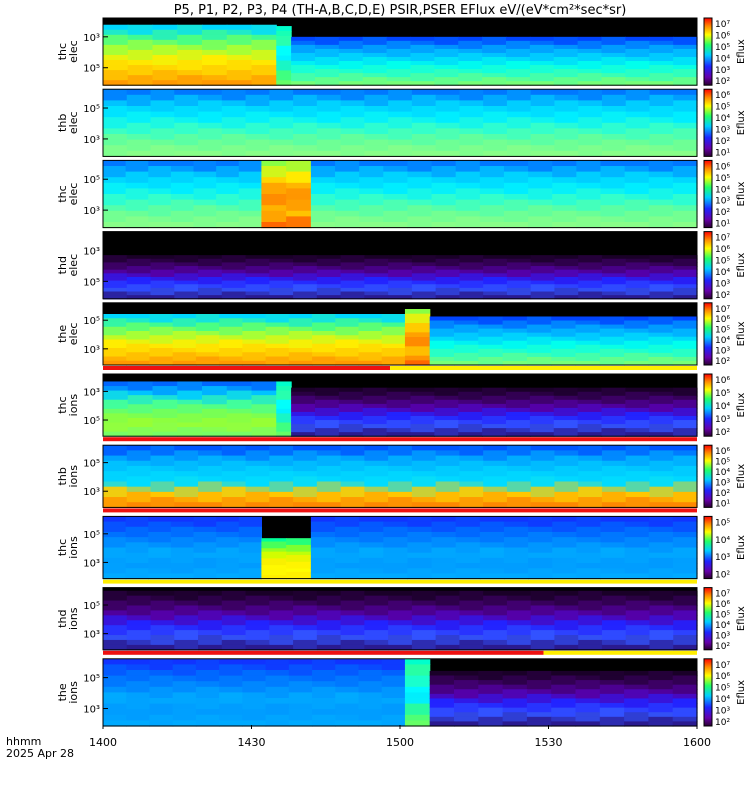  Describe the element at coordinates (722, 239) in the screenshot. I see `colorbar-tick-label: 10⁷` at that location.